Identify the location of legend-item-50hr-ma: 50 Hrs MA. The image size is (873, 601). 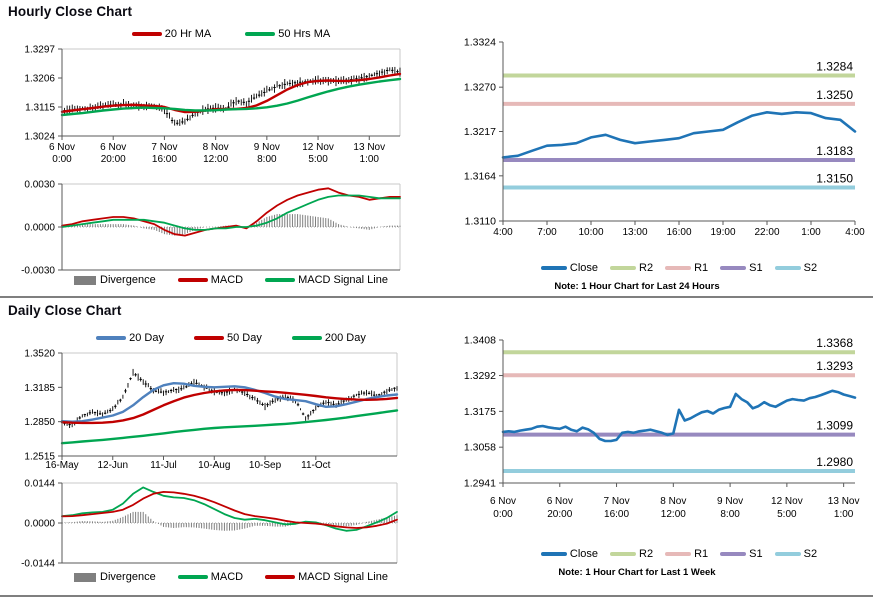
(287, 34).